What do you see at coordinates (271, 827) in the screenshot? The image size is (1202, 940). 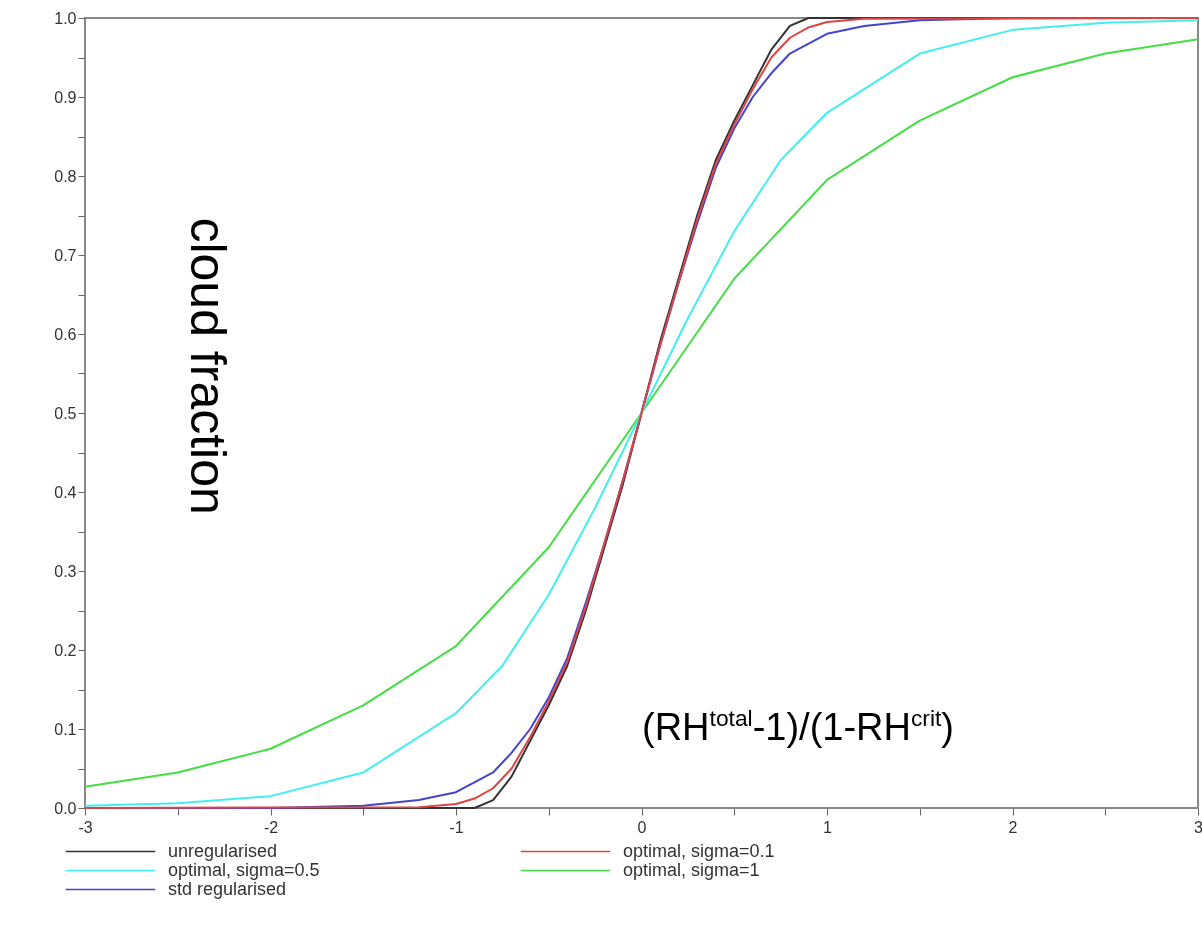 I see `x-tick-label: -2` at bounding box center [271, 827].